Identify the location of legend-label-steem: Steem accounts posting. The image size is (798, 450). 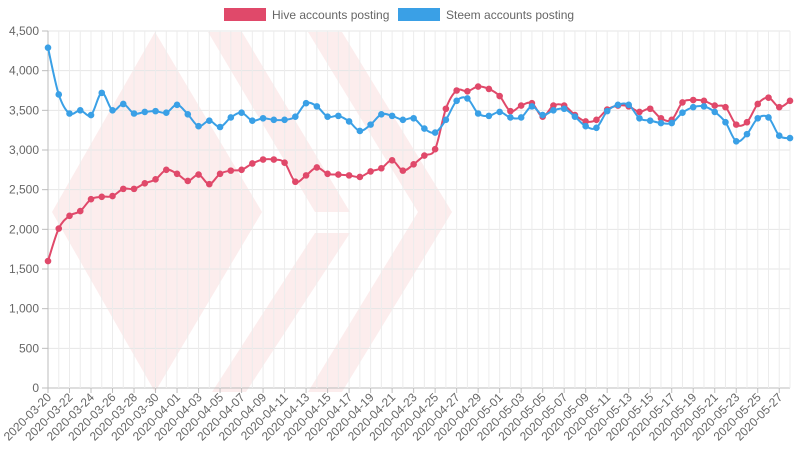
(510, 15).